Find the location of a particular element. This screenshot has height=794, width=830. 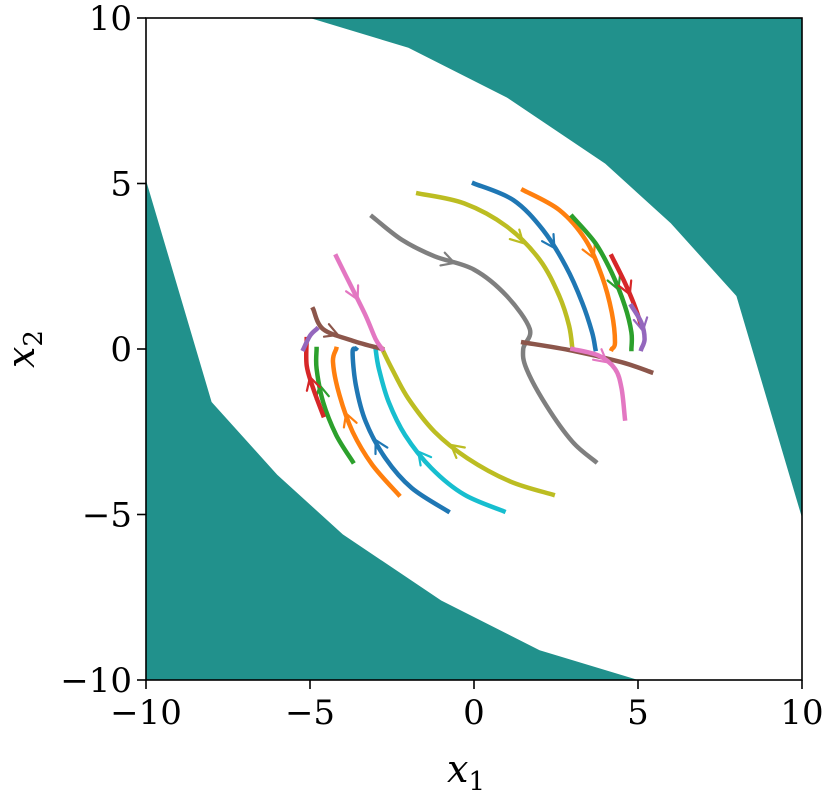

trajectory-15-arrow is located at coordinates (313, 383).